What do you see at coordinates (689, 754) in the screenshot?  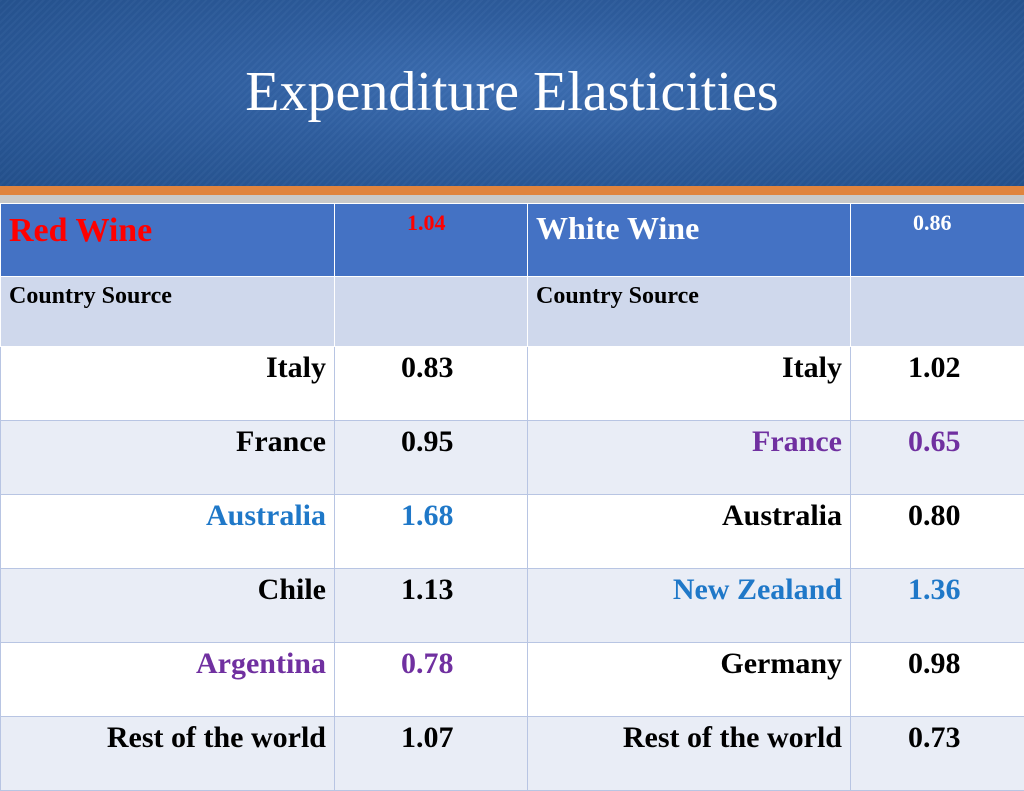 I see `white-country: Rest of the world` at bounding box center [689, 754].